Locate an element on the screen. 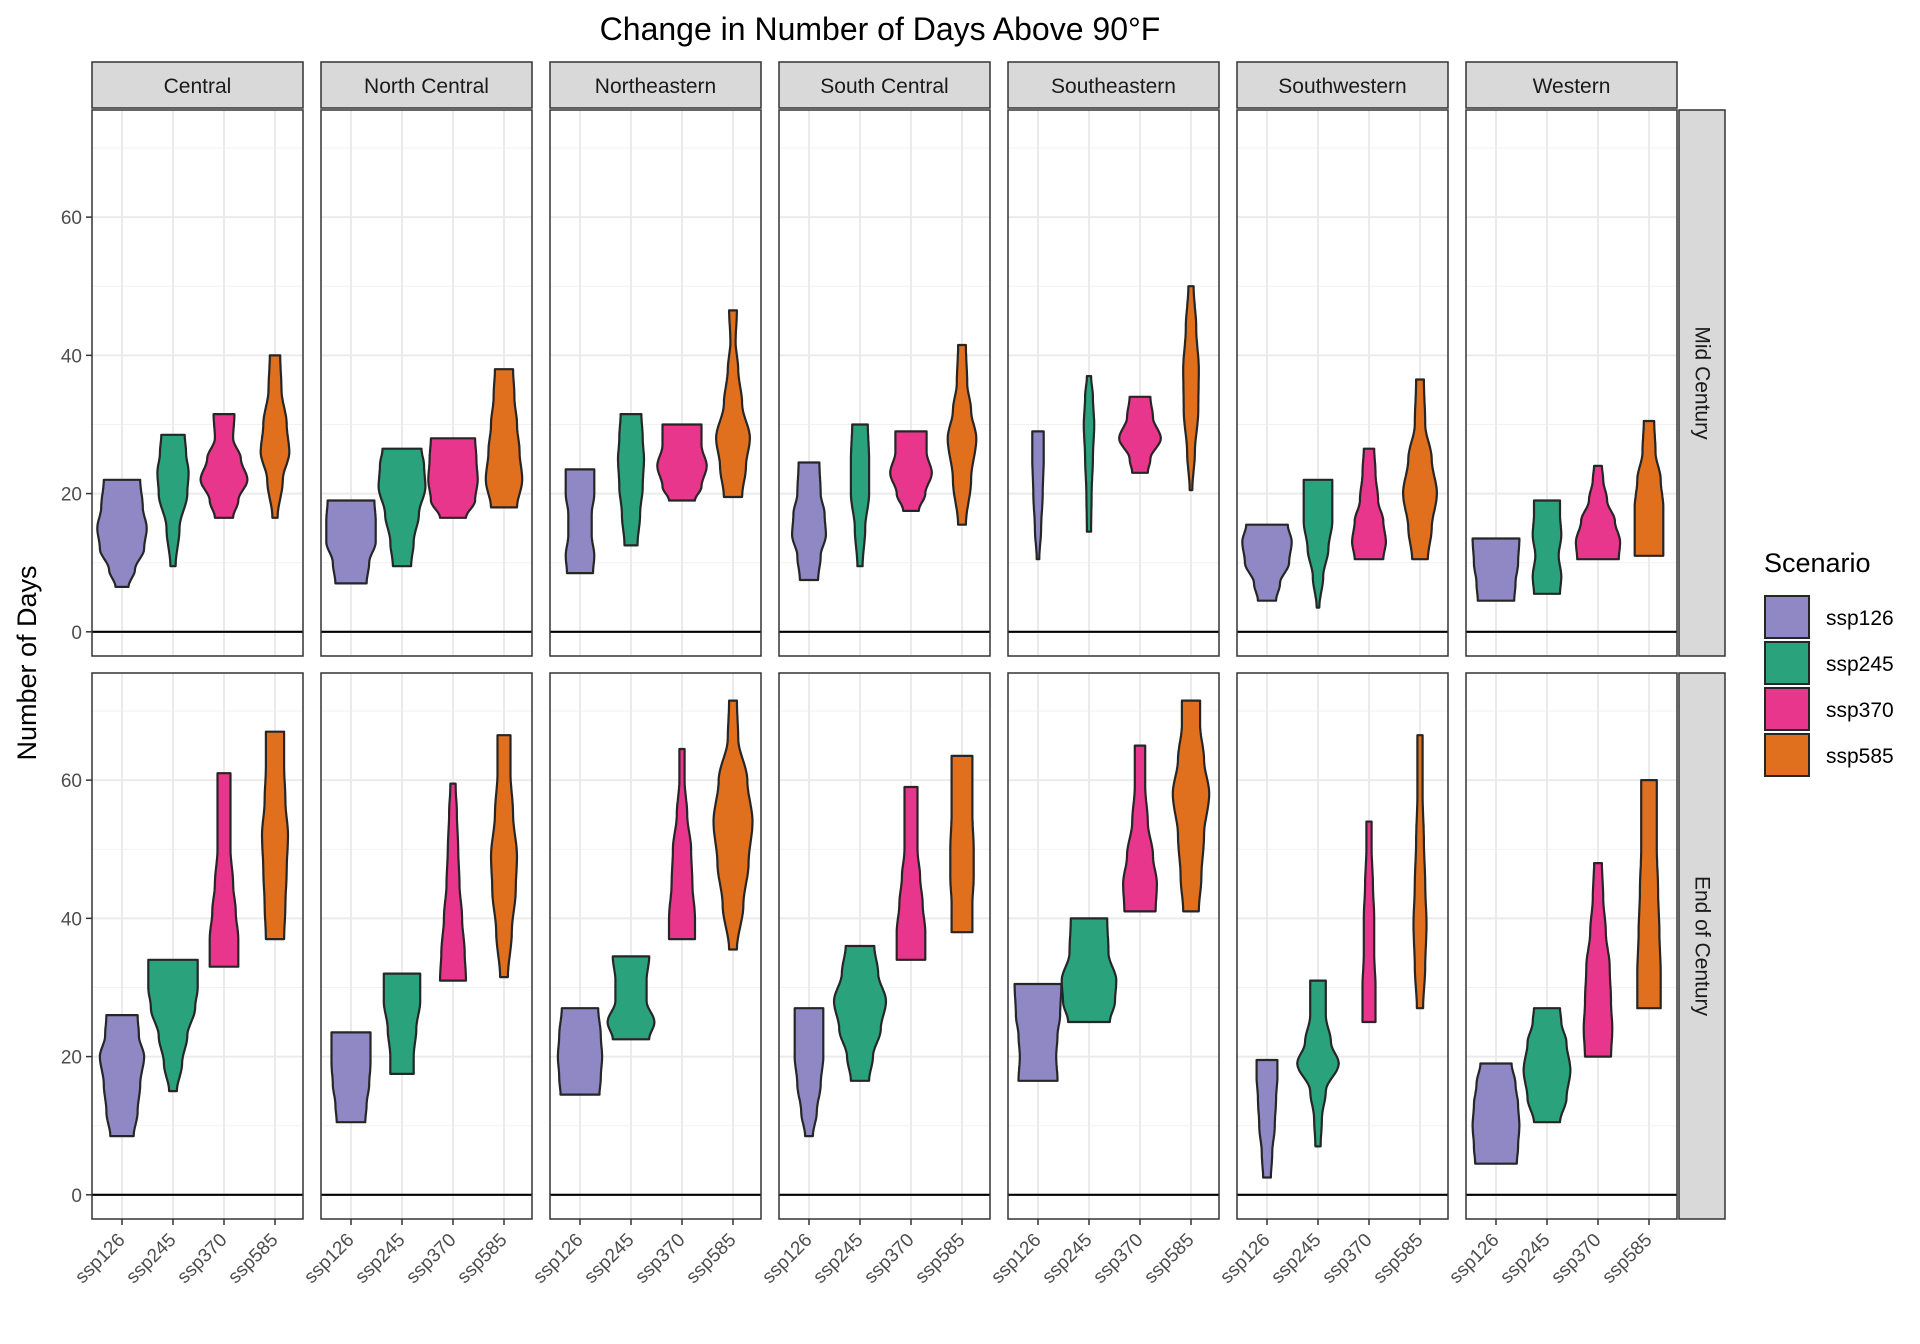 This screenshot has width=1920, height=1344. legend-label: ssp370 is located at coordinates (1860, 710).